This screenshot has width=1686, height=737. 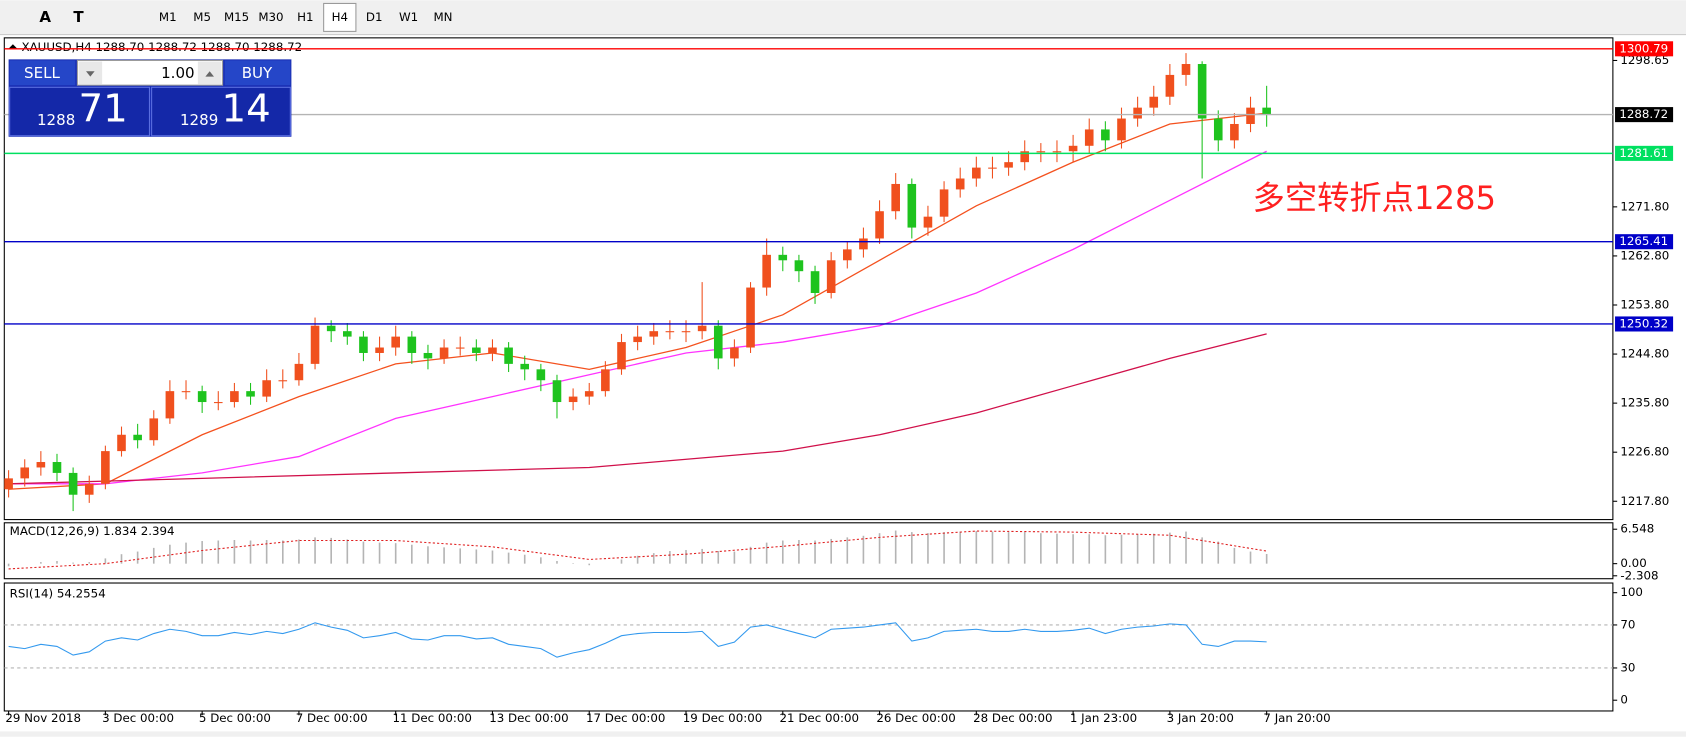 What do you see at coordinates (1644, 501) in the screenshot?
I see `y-tick-label: 1217.80` at bounding box center [1644, 501].